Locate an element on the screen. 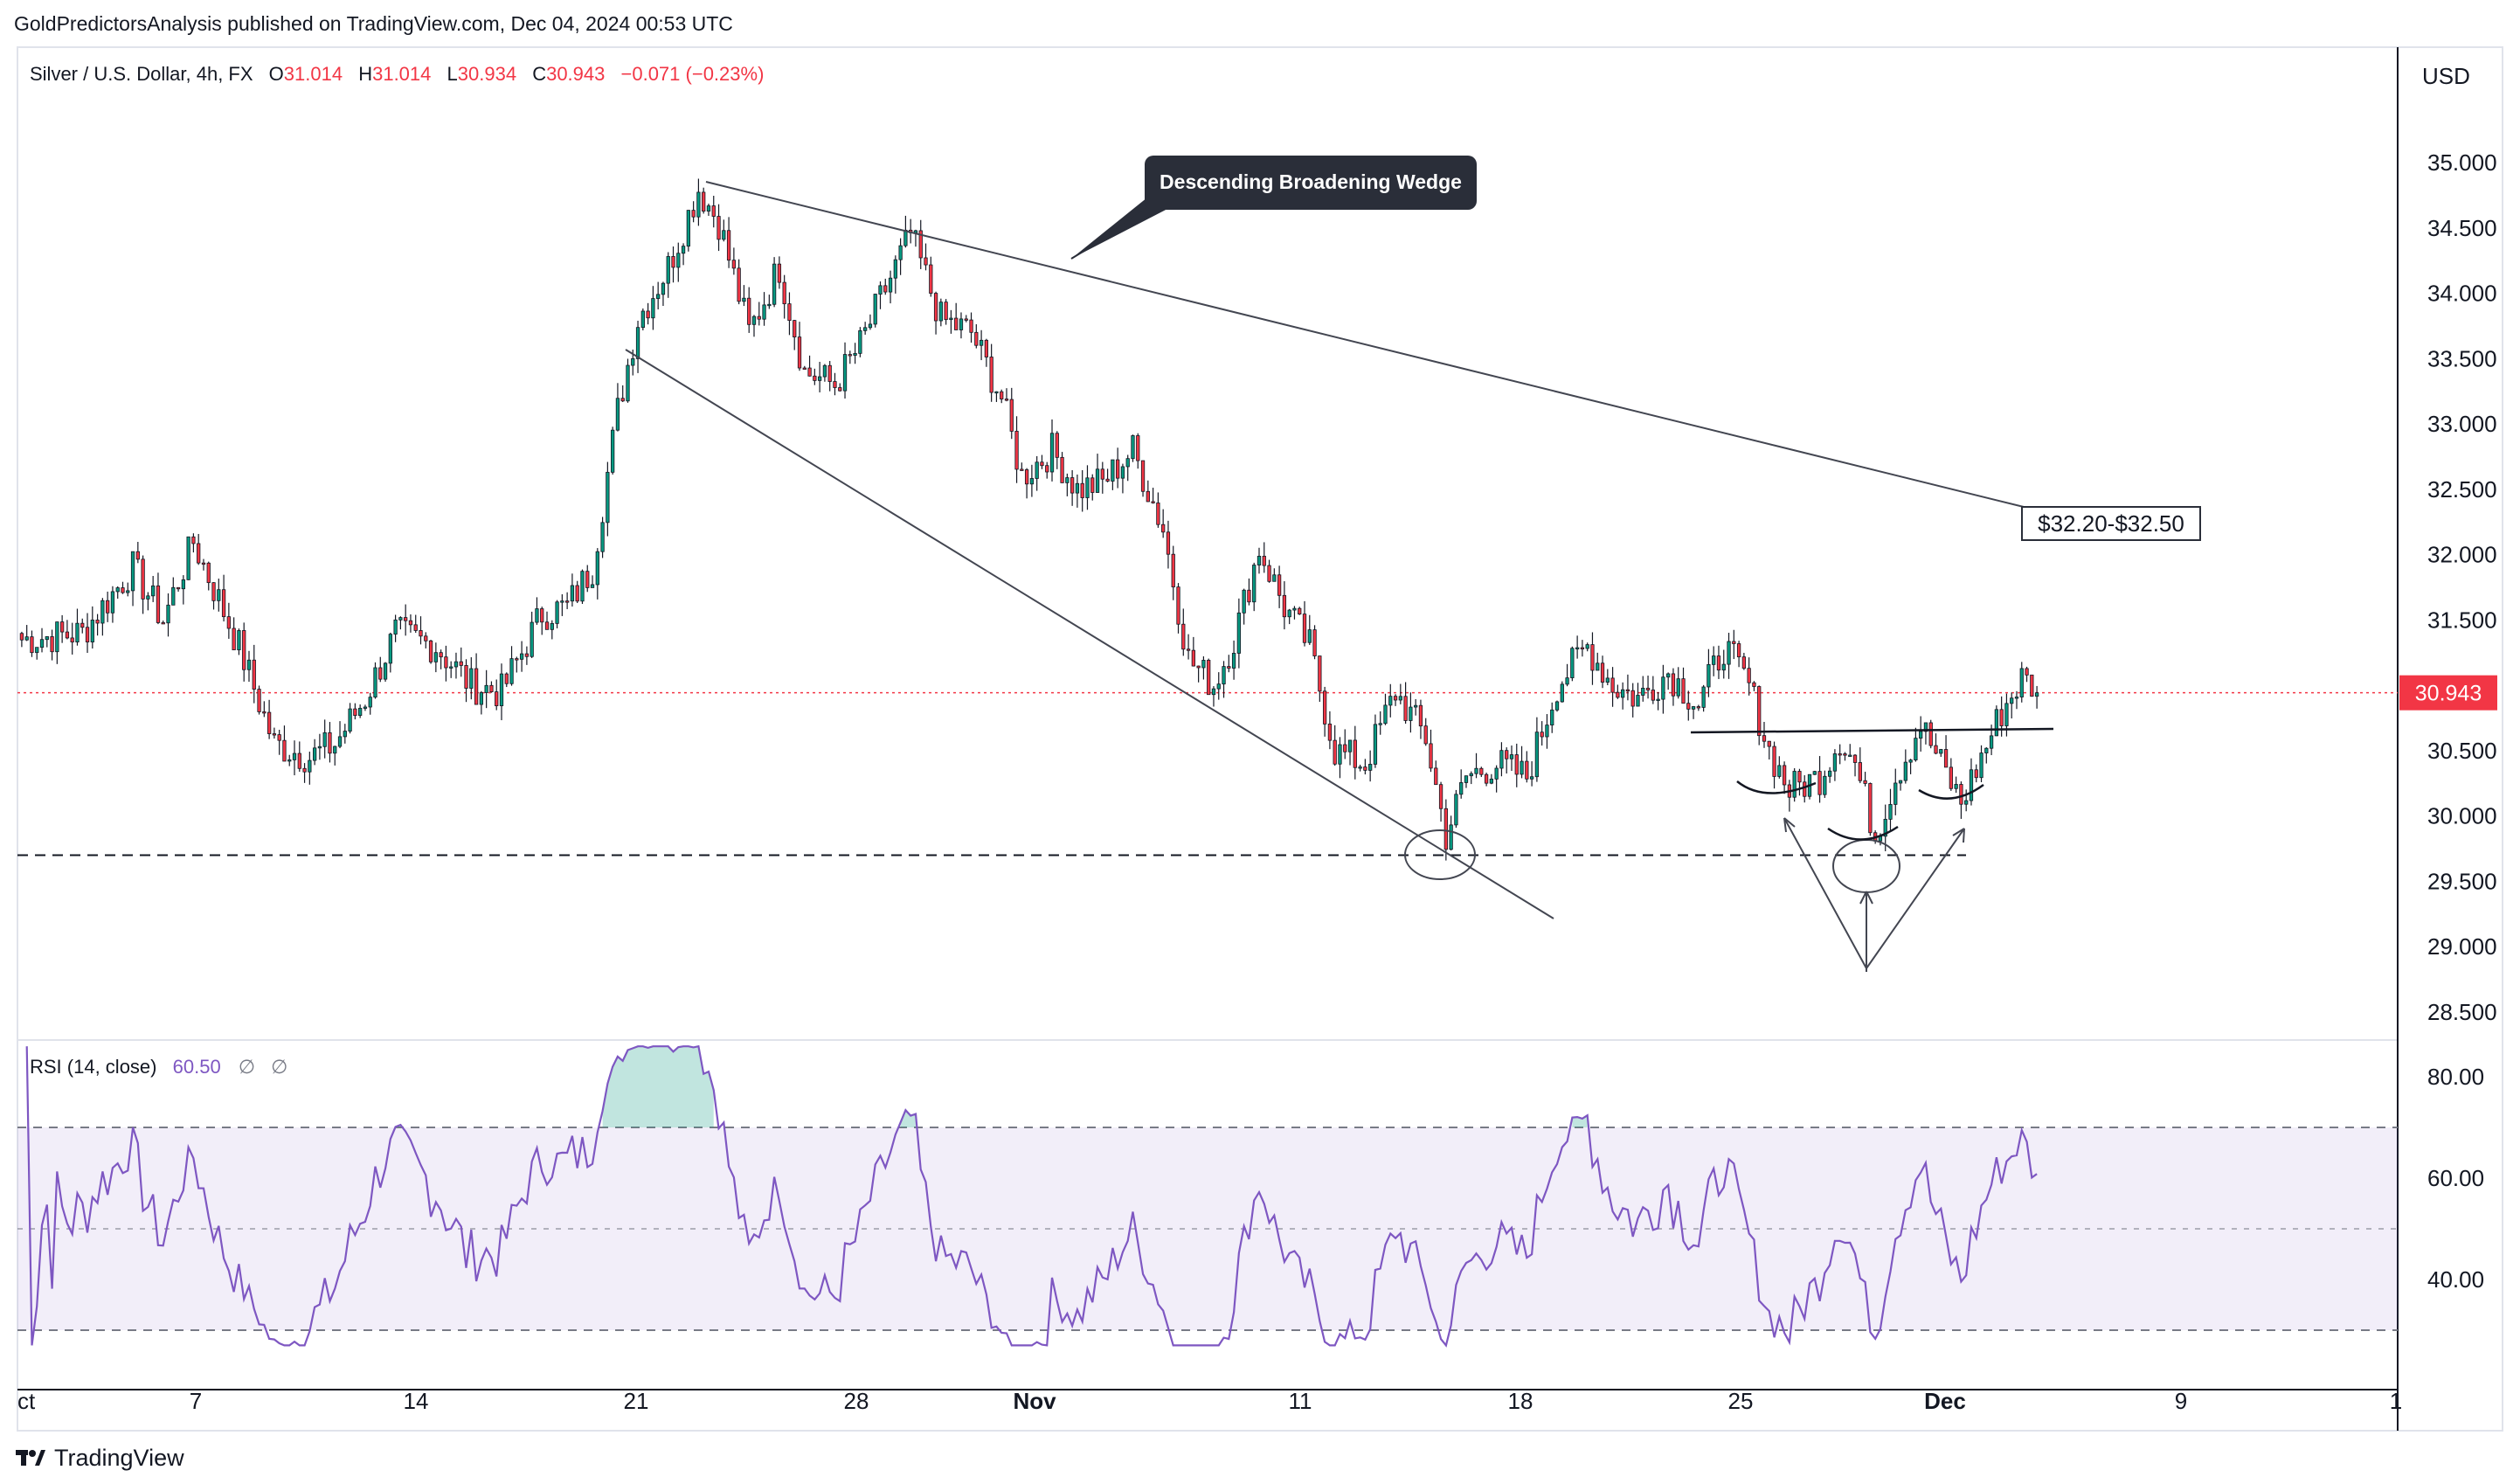  left-shoulder-arc is located at coordinates (1776, 787).